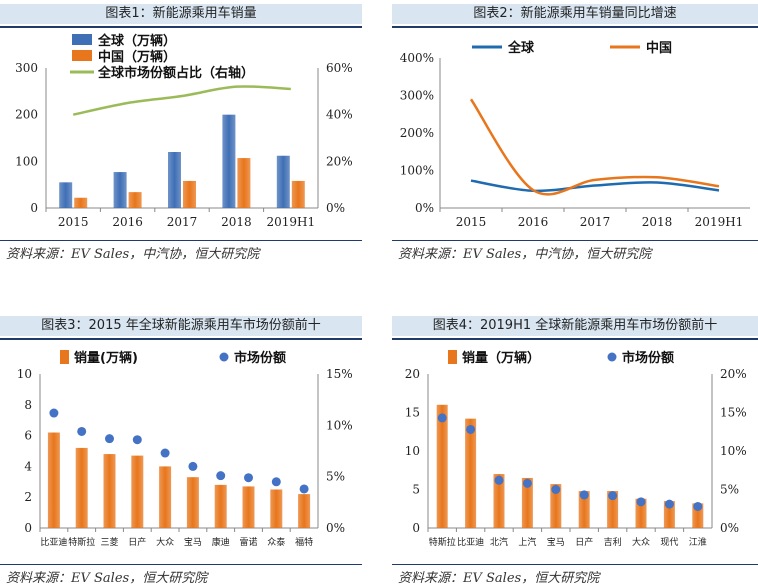 This screenshot has height=586, width=758. What do you see at coordinates (109, 542) in the screenshot?
I see `x-tick-label: 三菱` at bounding box center [109, 542].